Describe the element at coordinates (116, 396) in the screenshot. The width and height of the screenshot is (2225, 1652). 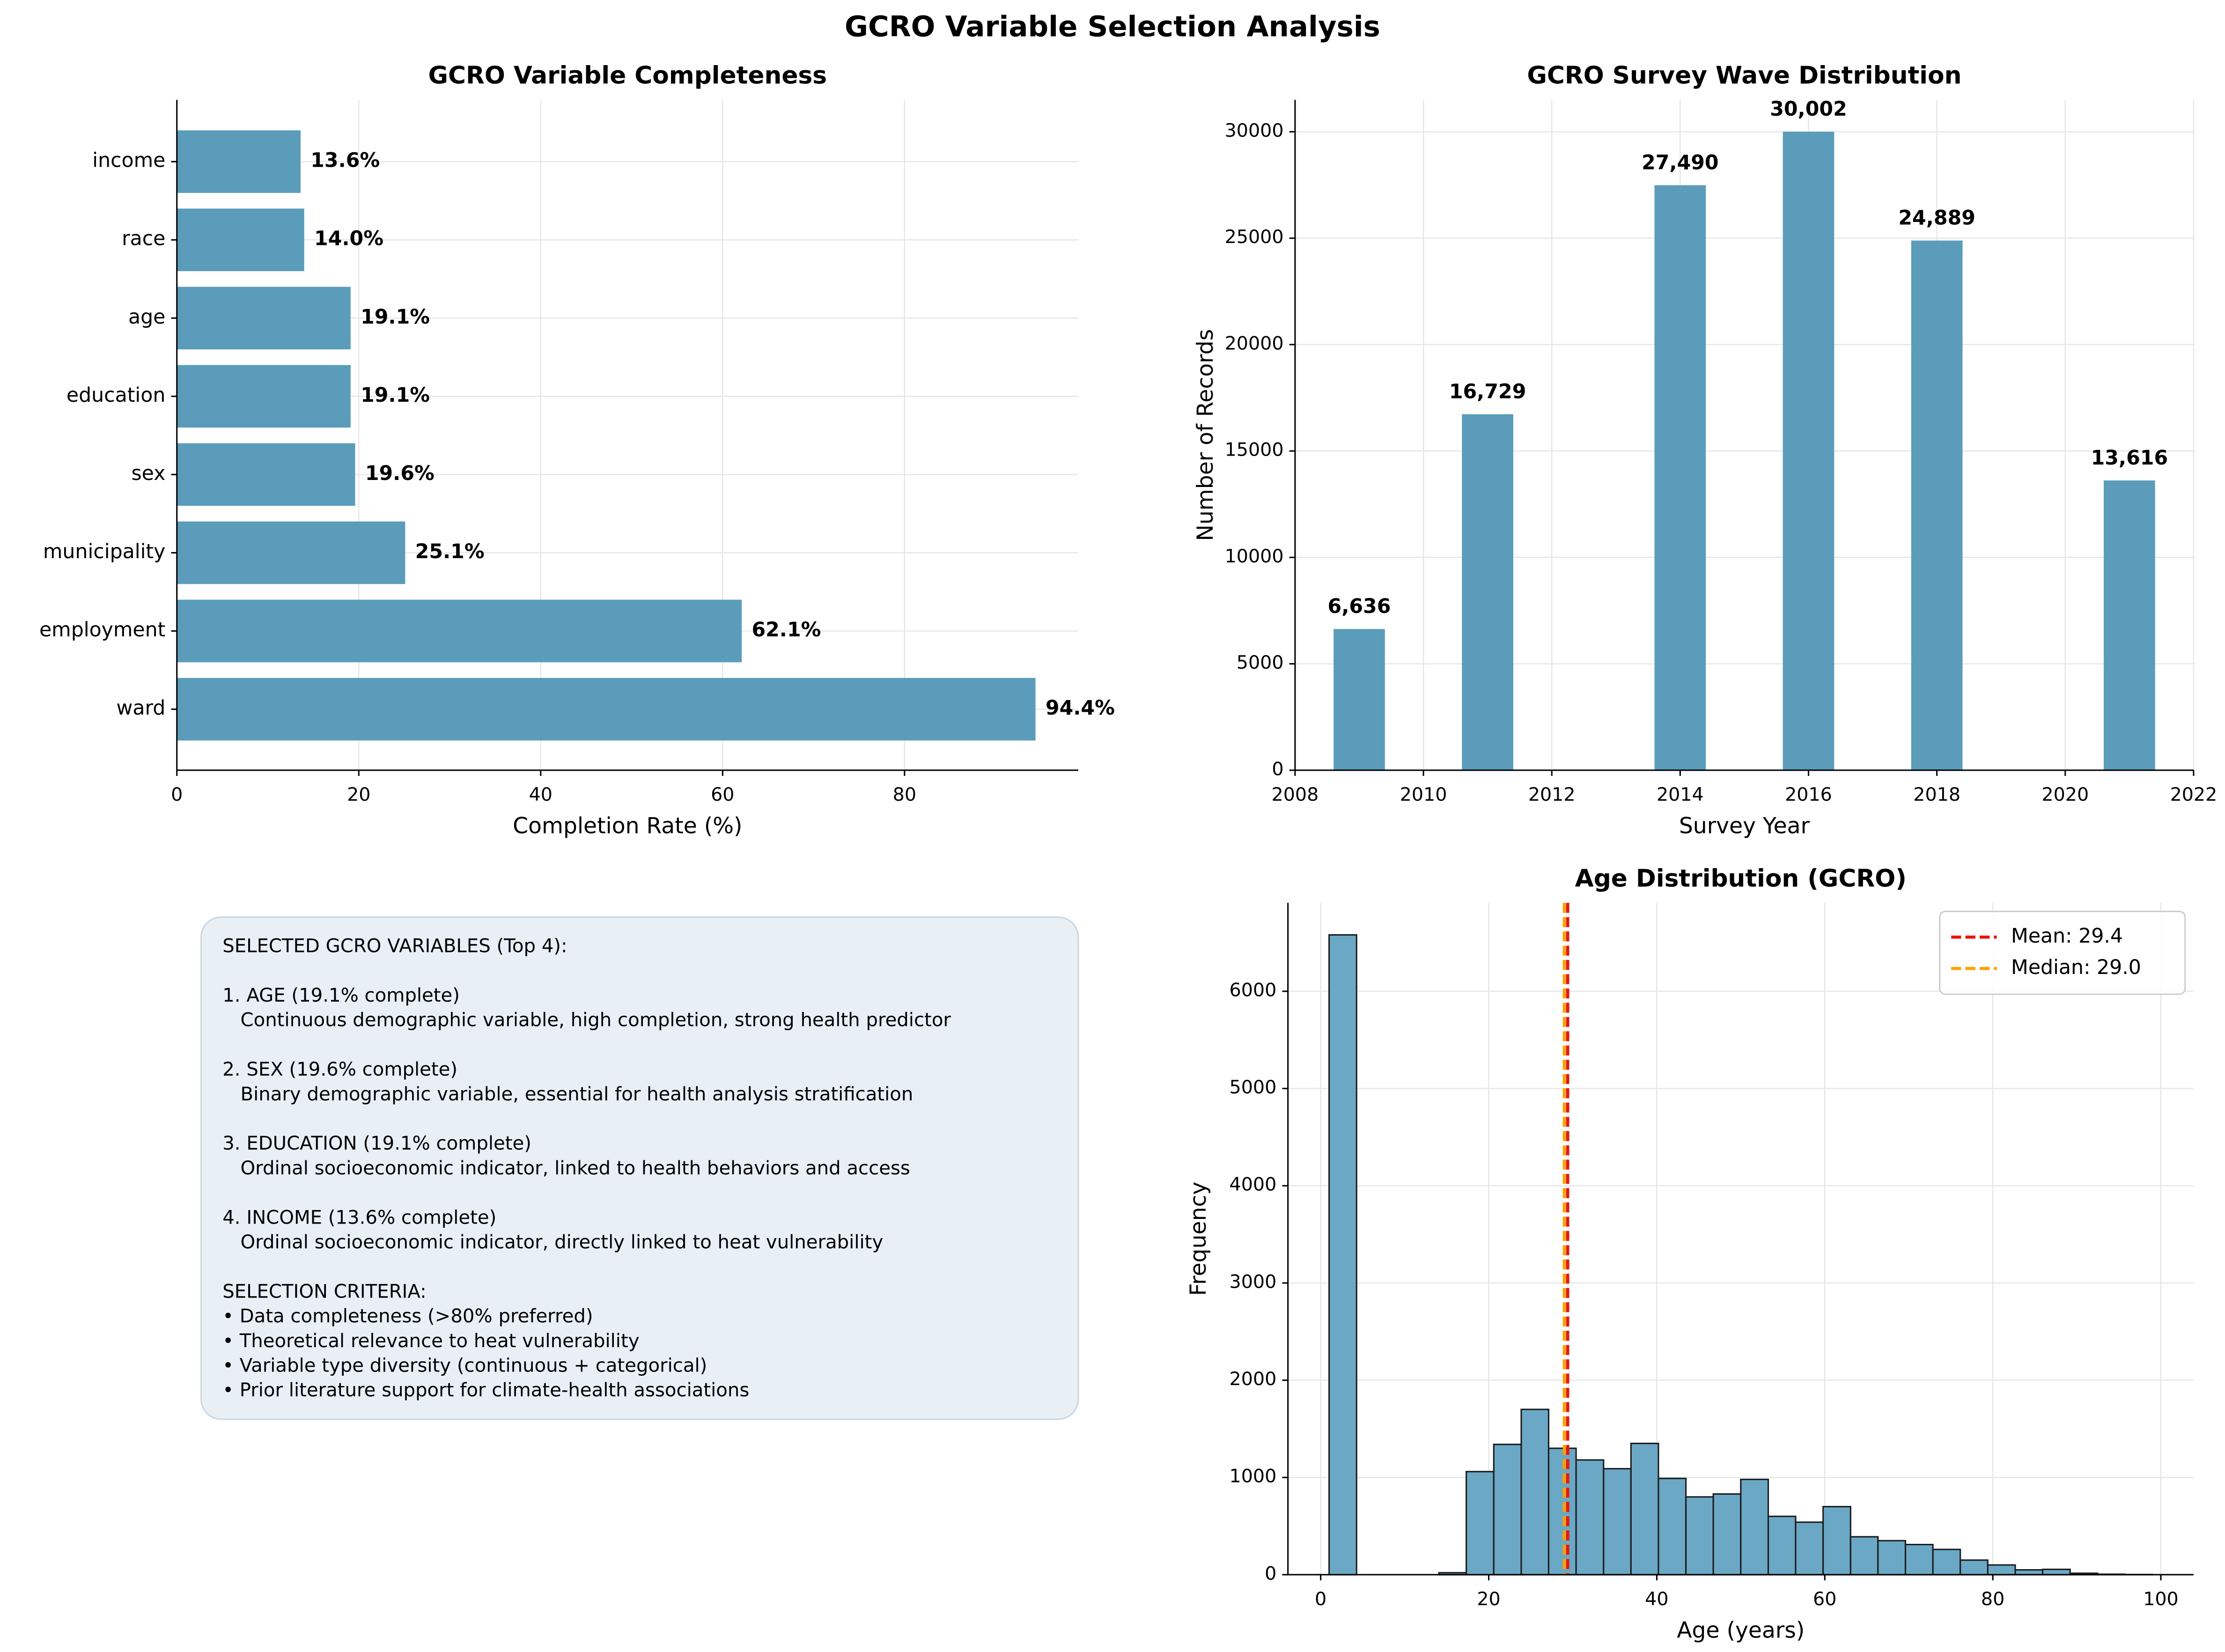
I see `y-tick-label: education` at that location.